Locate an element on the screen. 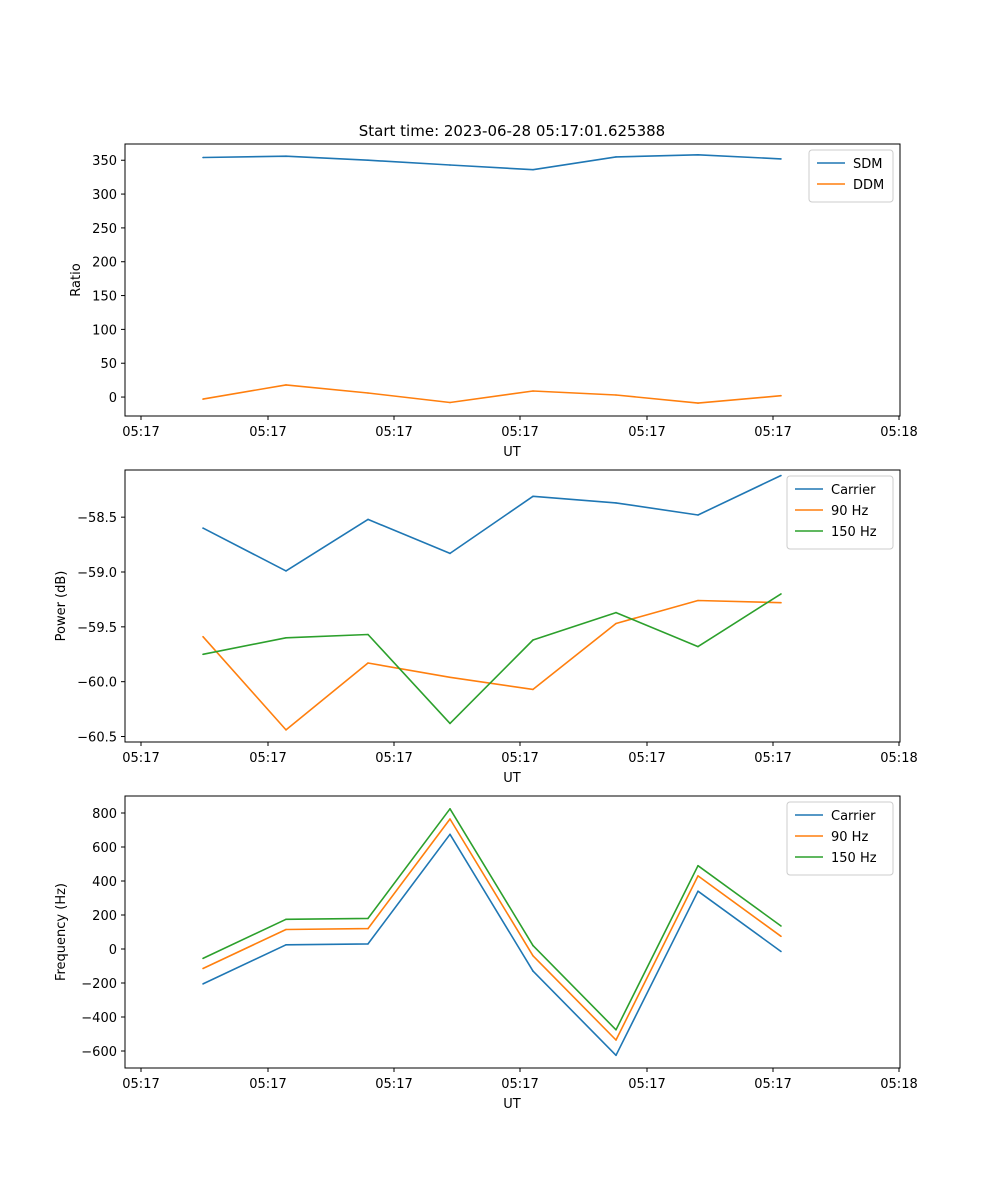 The height and width of the screenshot is (1200, 1000). y-tick-label: 400 is located at coordinates (104, 882).